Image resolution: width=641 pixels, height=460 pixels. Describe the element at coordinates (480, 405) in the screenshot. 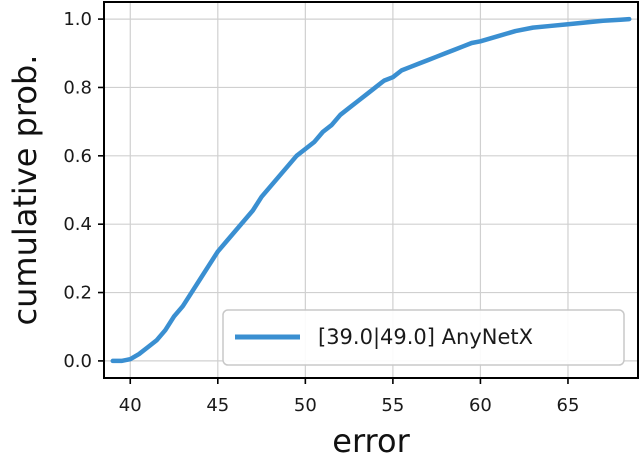

I see `x-tick-label: 60` at that location.